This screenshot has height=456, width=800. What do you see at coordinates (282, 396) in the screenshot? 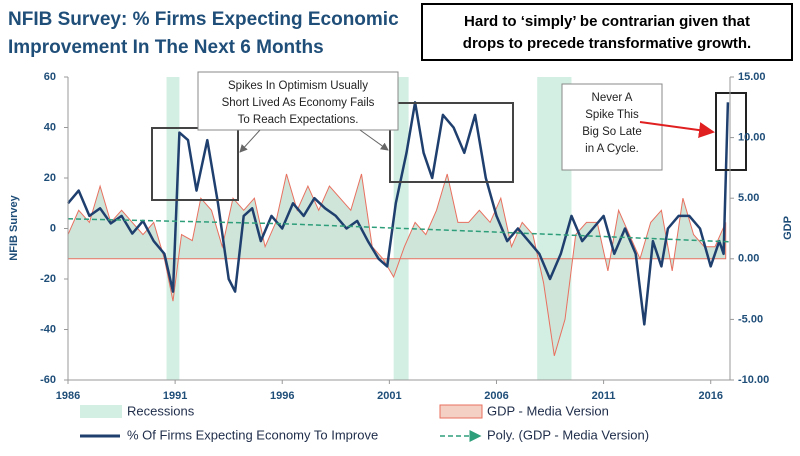
I see `x-tick-label: 1996` at bounding box center [282, 396].